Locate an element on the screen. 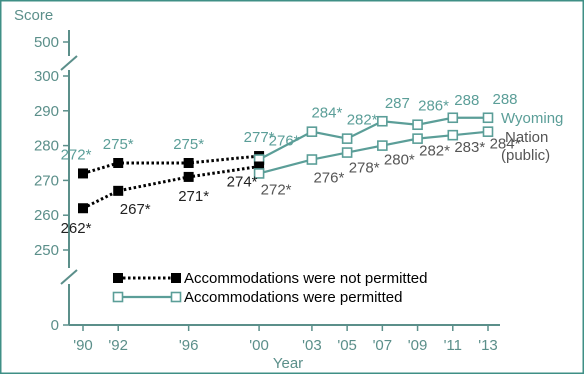 Image resolution: width=584 pixels, height=379 pixels. marker-1-2005 is located at coordinates (347, 138).